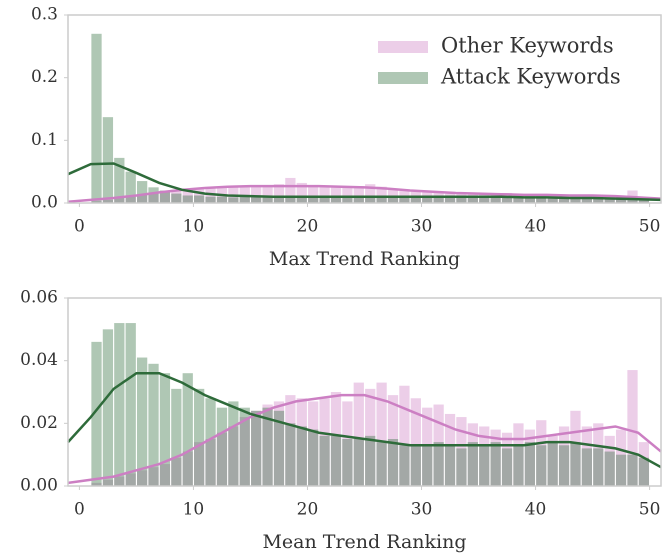  Describe the element at coordinates (536, 227) in the screenshot. I see `x-tick-label: 40` at that location.